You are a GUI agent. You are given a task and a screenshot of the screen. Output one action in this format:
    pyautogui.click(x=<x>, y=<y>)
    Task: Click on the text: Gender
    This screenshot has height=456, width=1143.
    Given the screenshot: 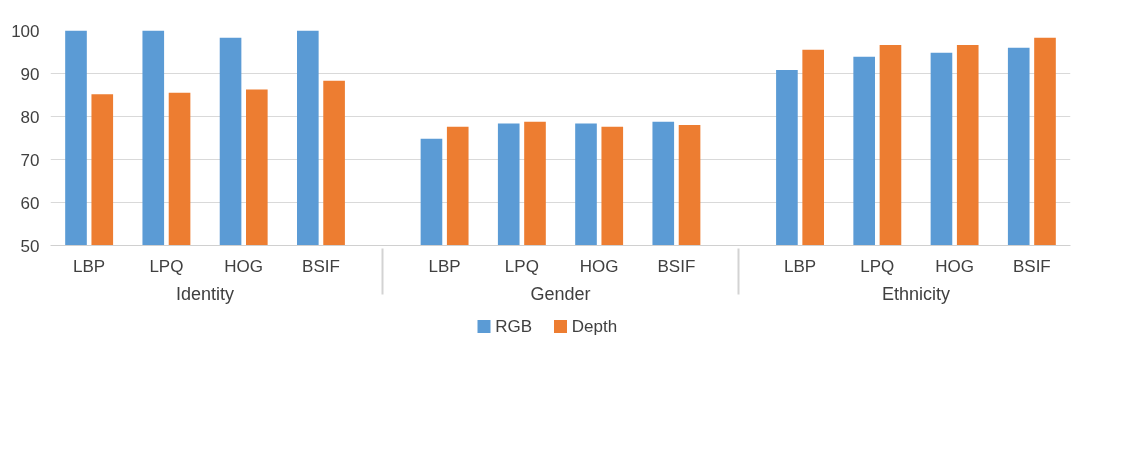 What is the action you would take?
    pyautogui.click(x=560, y=293)
    